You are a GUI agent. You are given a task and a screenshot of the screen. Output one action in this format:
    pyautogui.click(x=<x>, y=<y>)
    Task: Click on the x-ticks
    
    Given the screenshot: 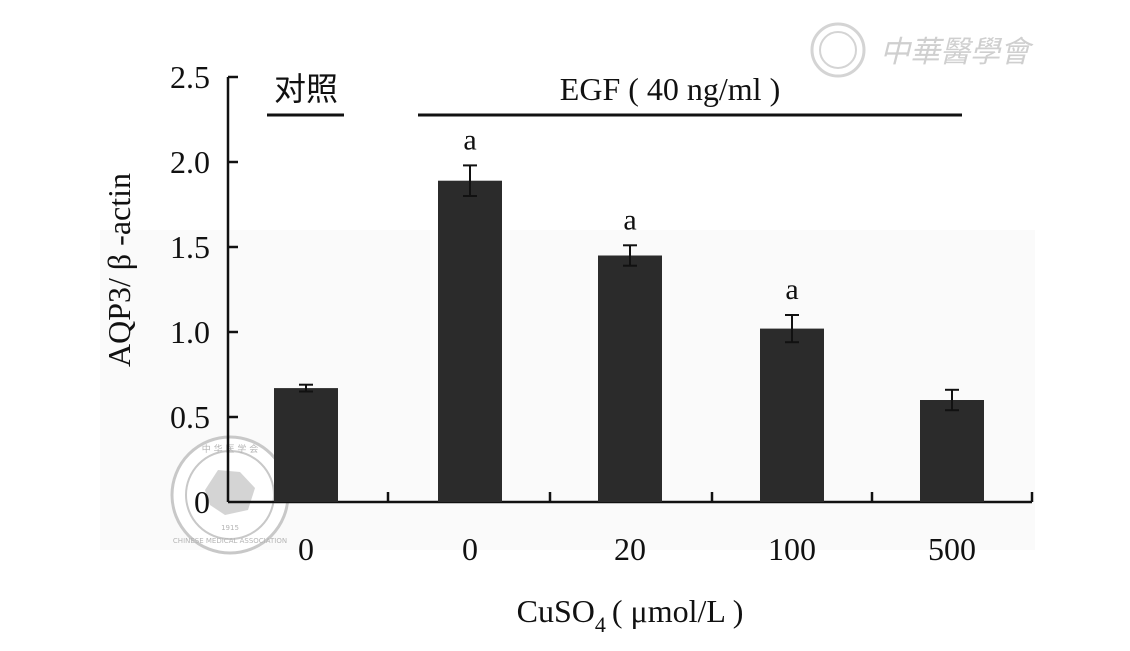 What is the action you would take?
    pyautogui.click(x=710, y=497)
    